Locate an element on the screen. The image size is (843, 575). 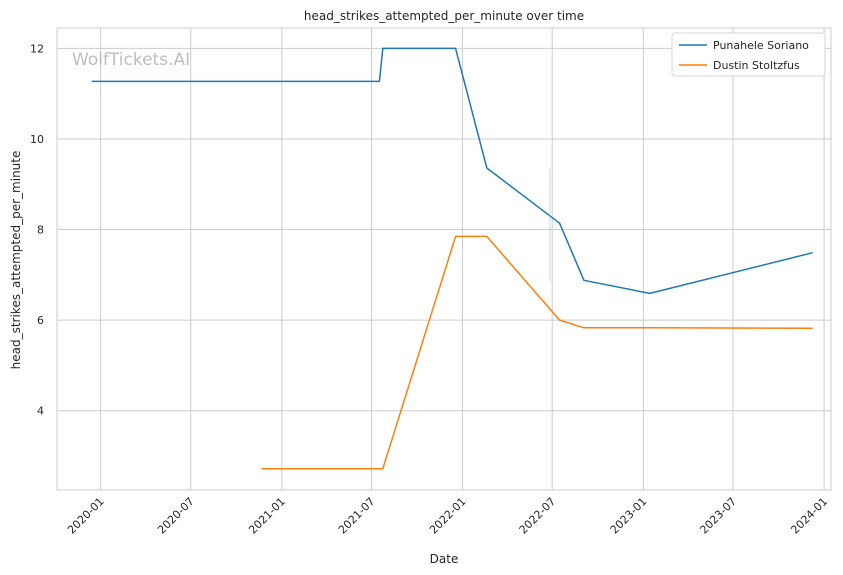
x-axis-label: Date is located at coordinates (444, 559).